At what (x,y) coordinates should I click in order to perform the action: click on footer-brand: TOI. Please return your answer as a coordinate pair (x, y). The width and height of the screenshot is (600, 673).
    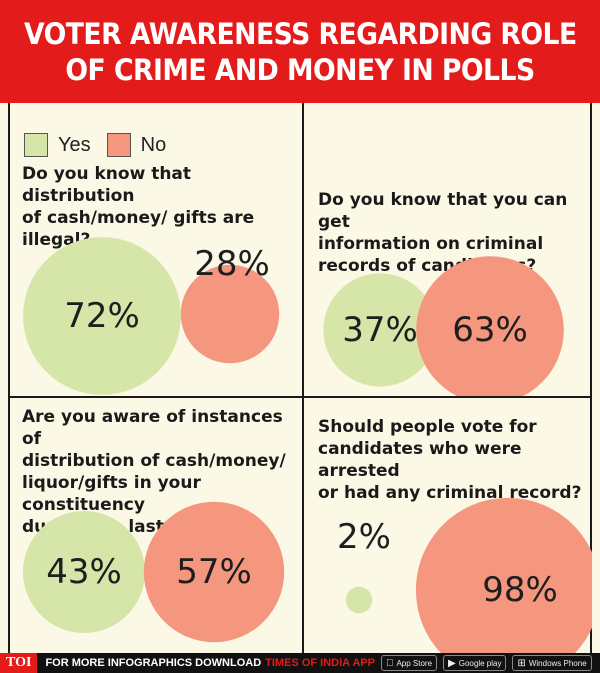
    Looking at the image, I should click on (19, 663).